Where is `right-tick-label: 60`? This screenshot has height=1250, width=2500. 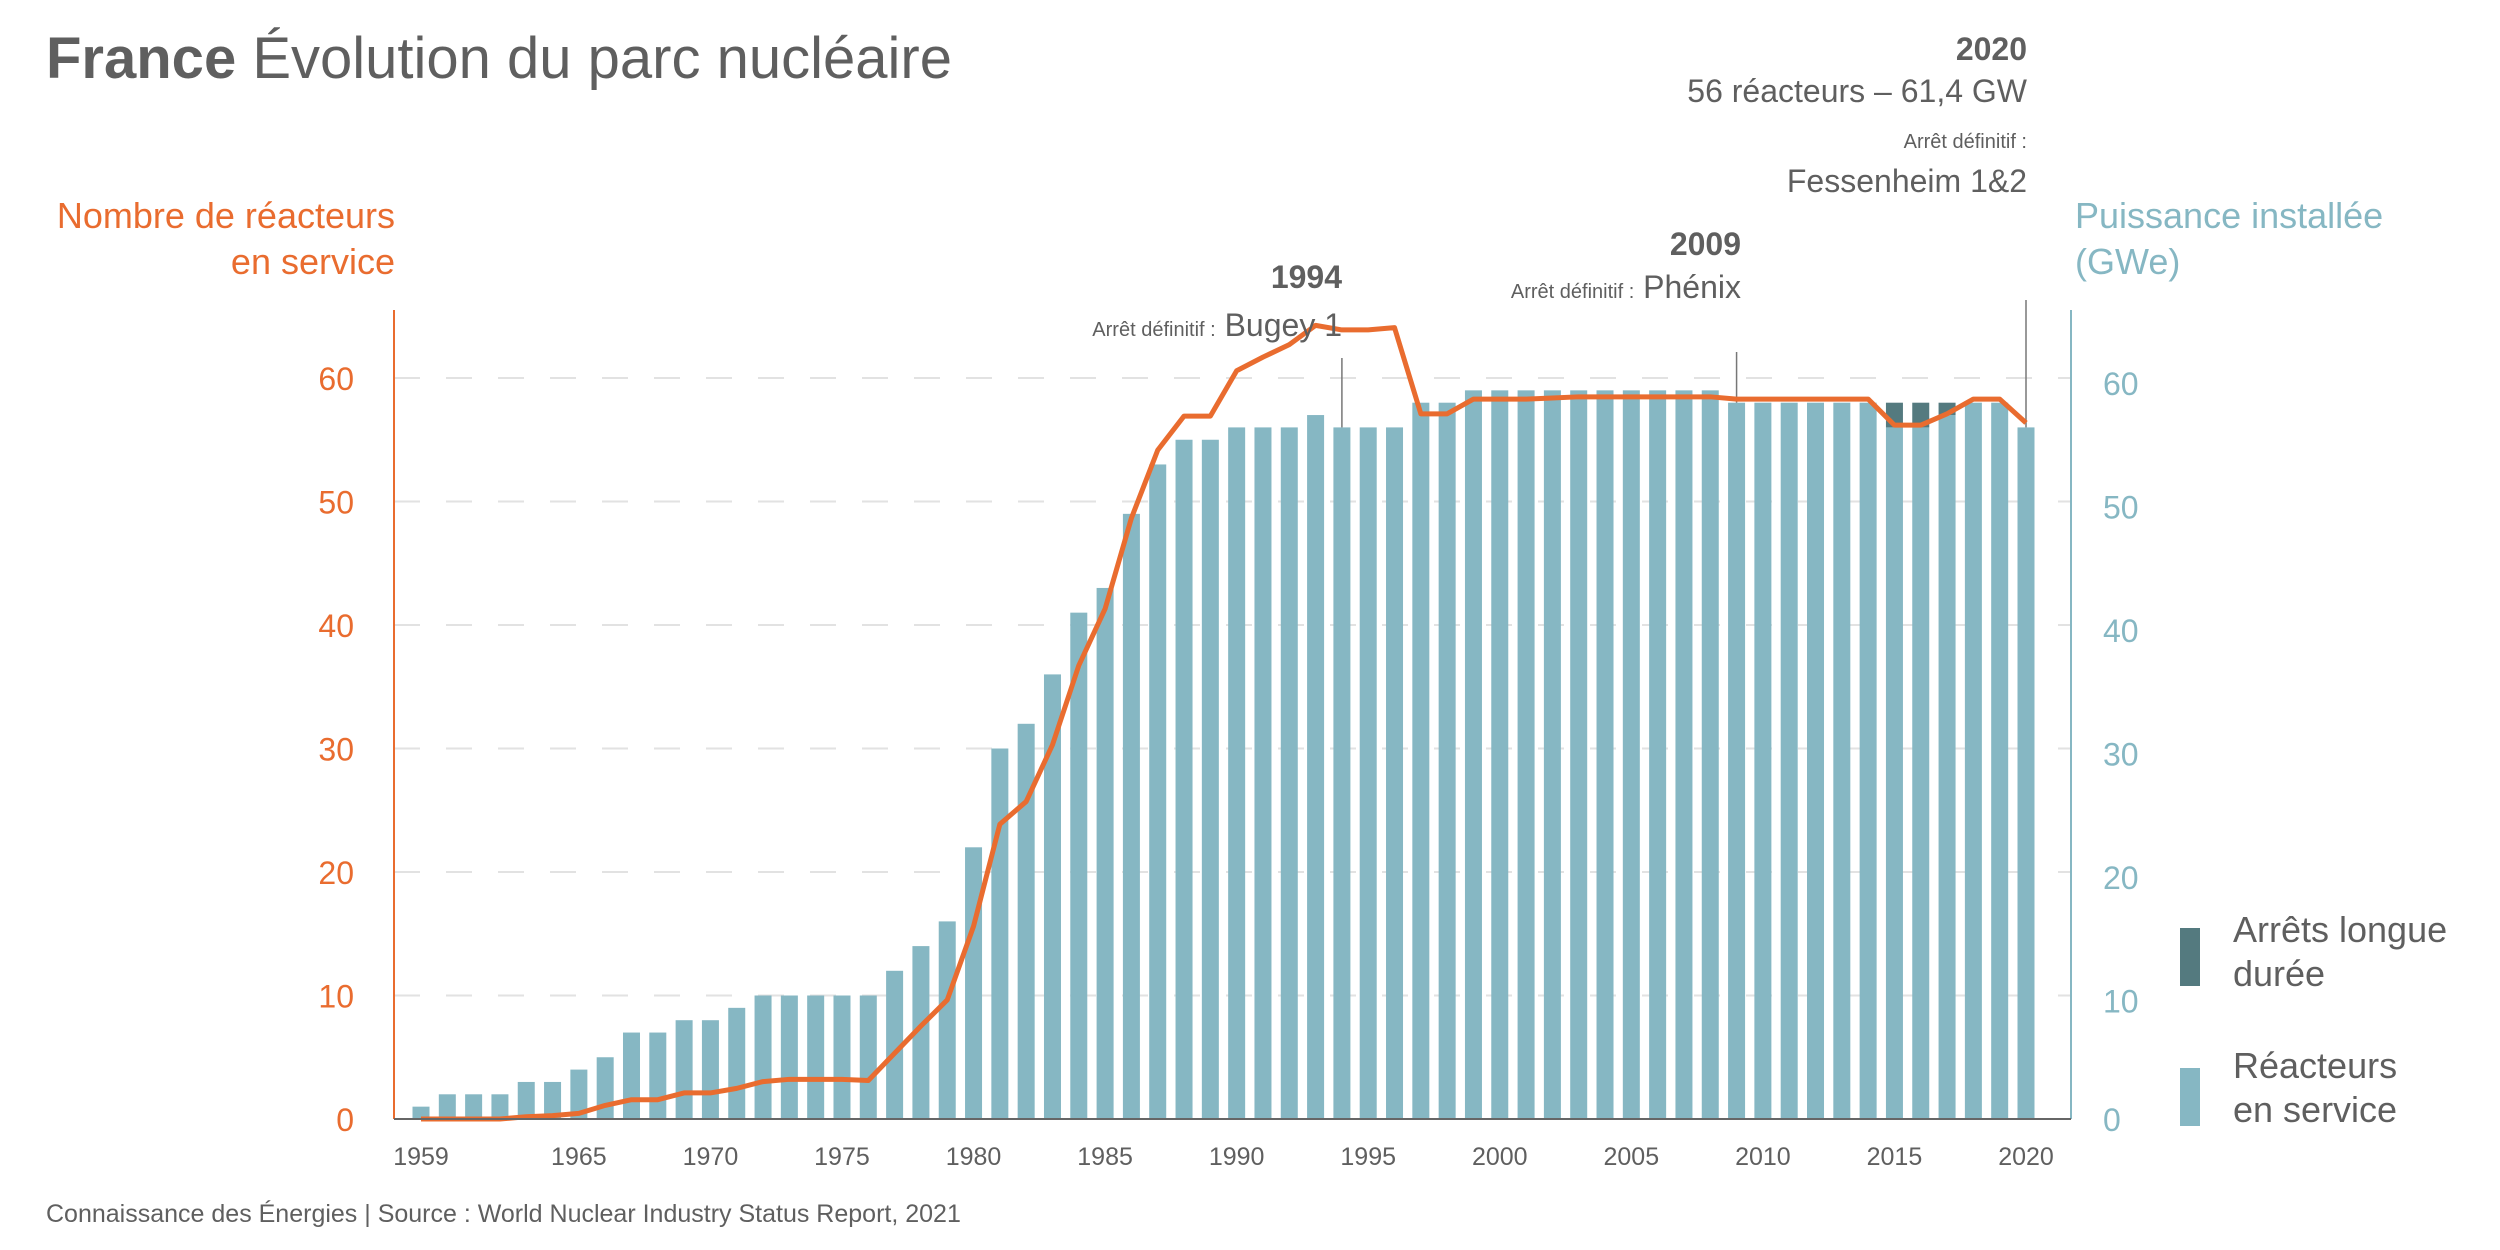
right-tick-label: 60 is located at coordinates (2121, 384).